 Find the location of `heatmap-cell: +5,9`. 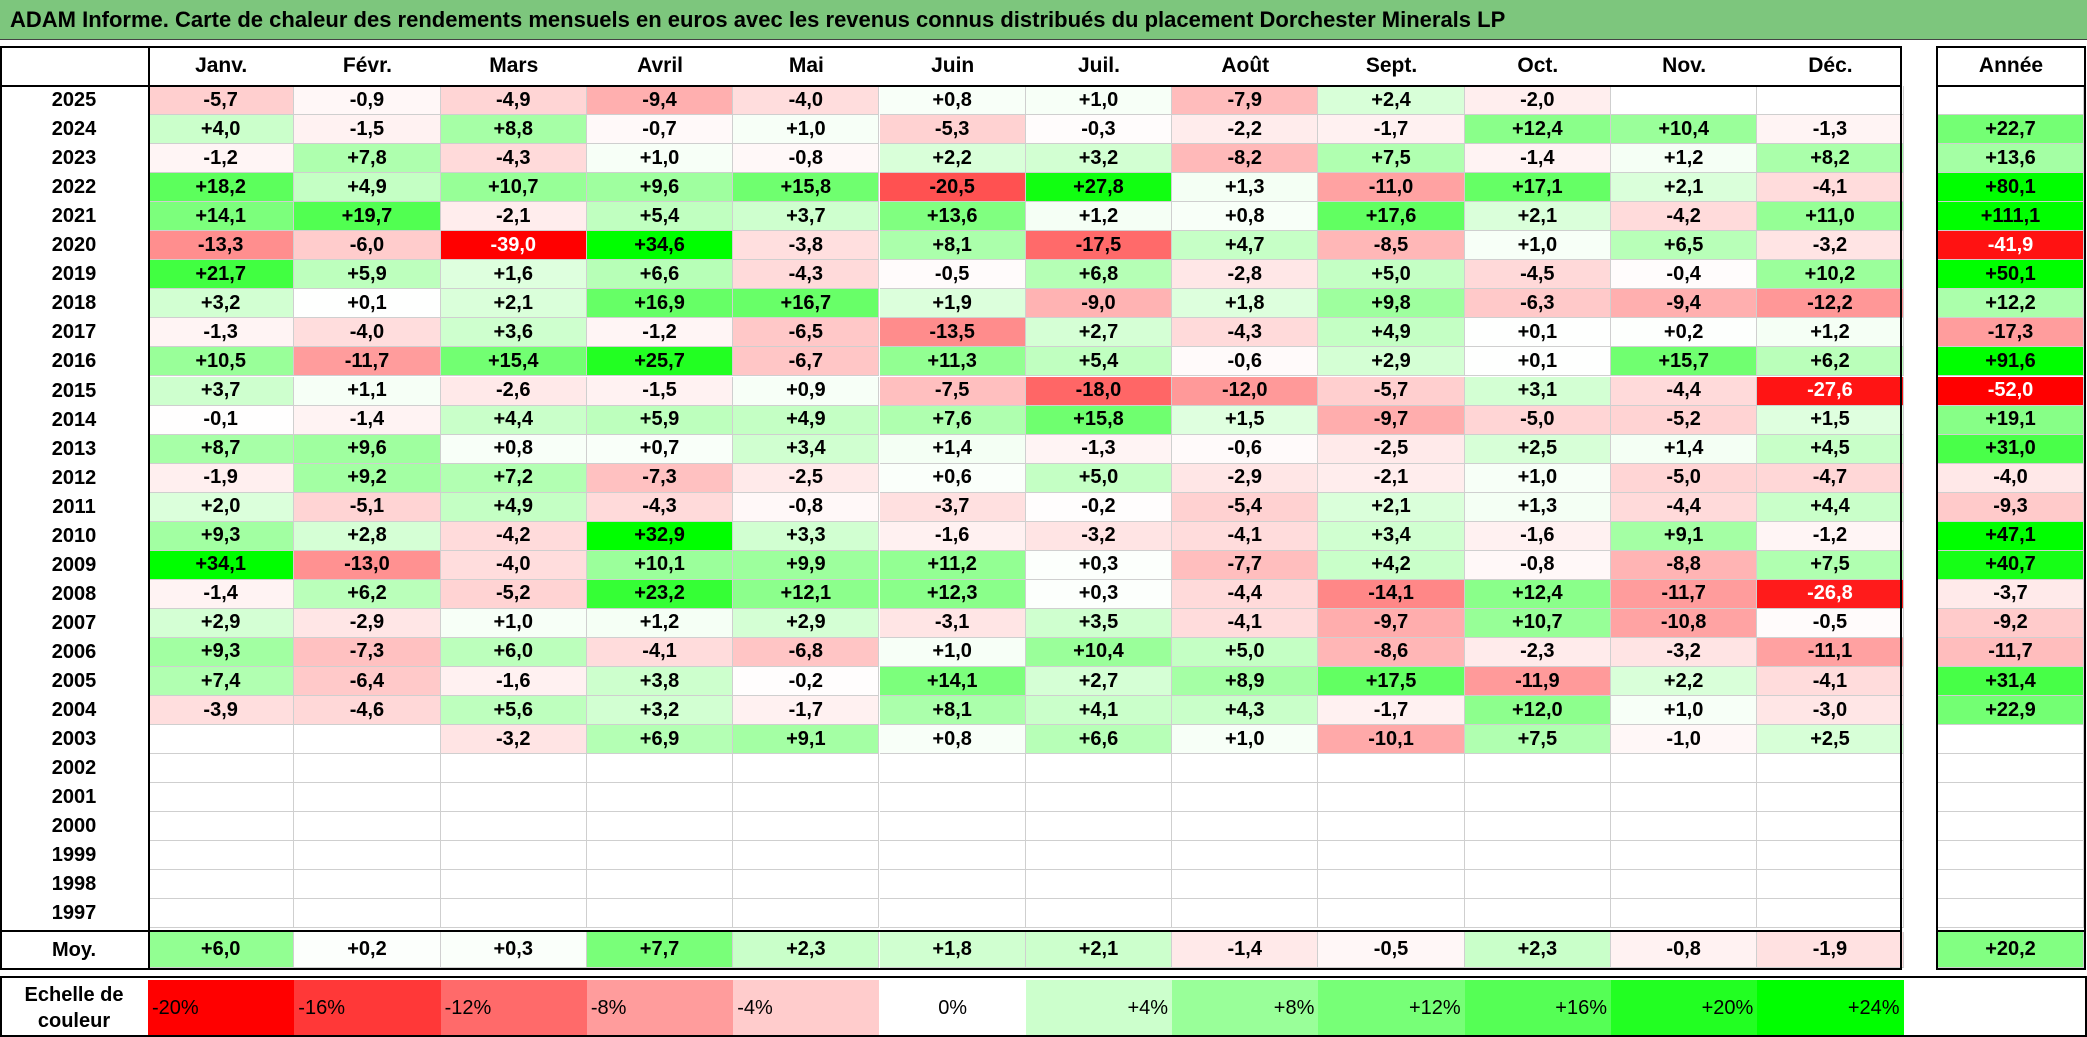

heatmap-cell: +5,9 is located at coordinates (660, 420).